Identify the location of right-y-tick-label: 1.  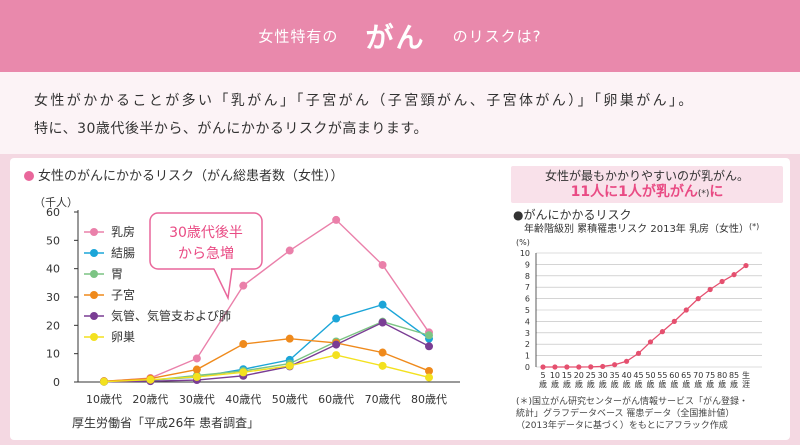
(527, 356).